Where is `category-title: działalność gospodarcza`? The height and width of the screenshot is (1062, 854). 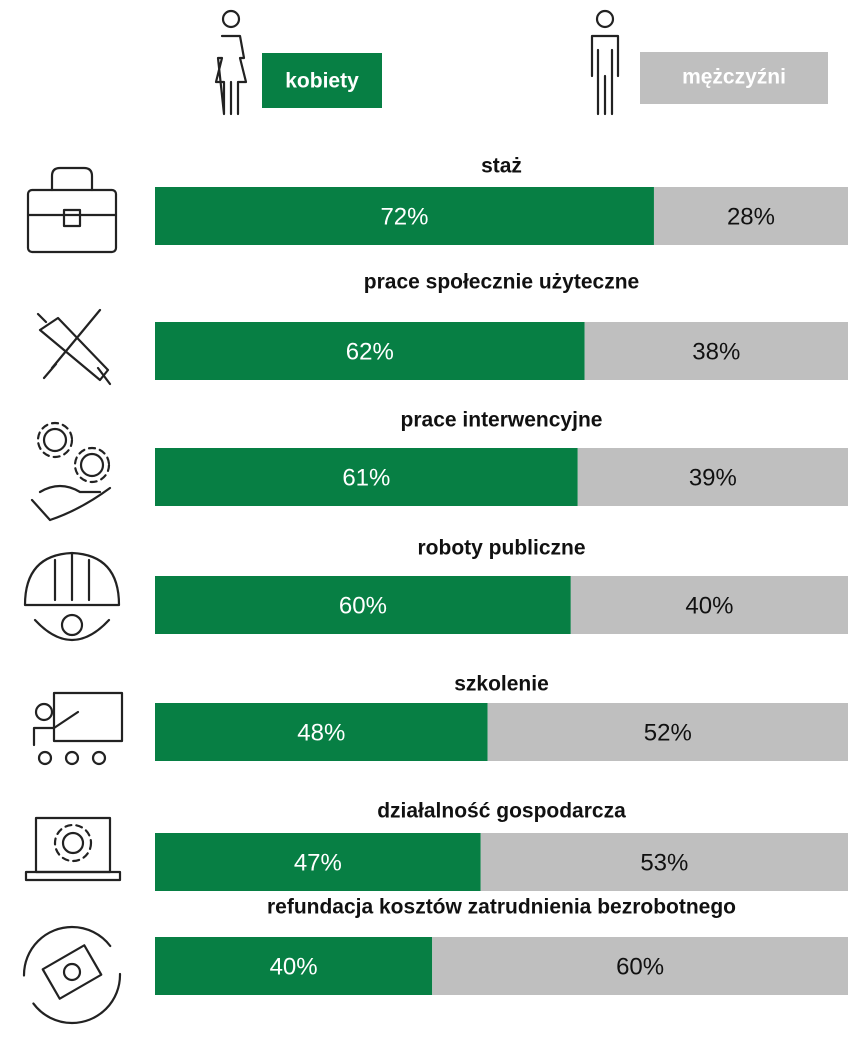
category-title: działalność gospodarcza is located at coordinates (501, 811).